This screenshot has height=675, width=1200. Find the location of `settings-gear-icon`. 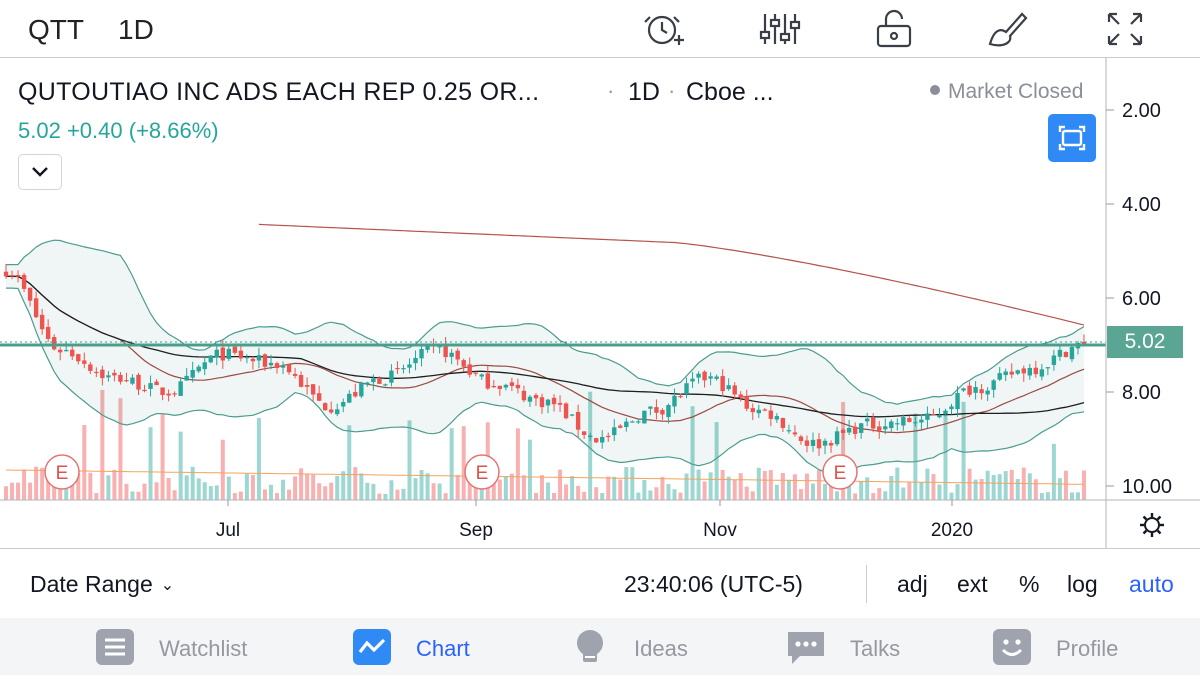

settings-gear-icon is located at coordinates (1152, 525).